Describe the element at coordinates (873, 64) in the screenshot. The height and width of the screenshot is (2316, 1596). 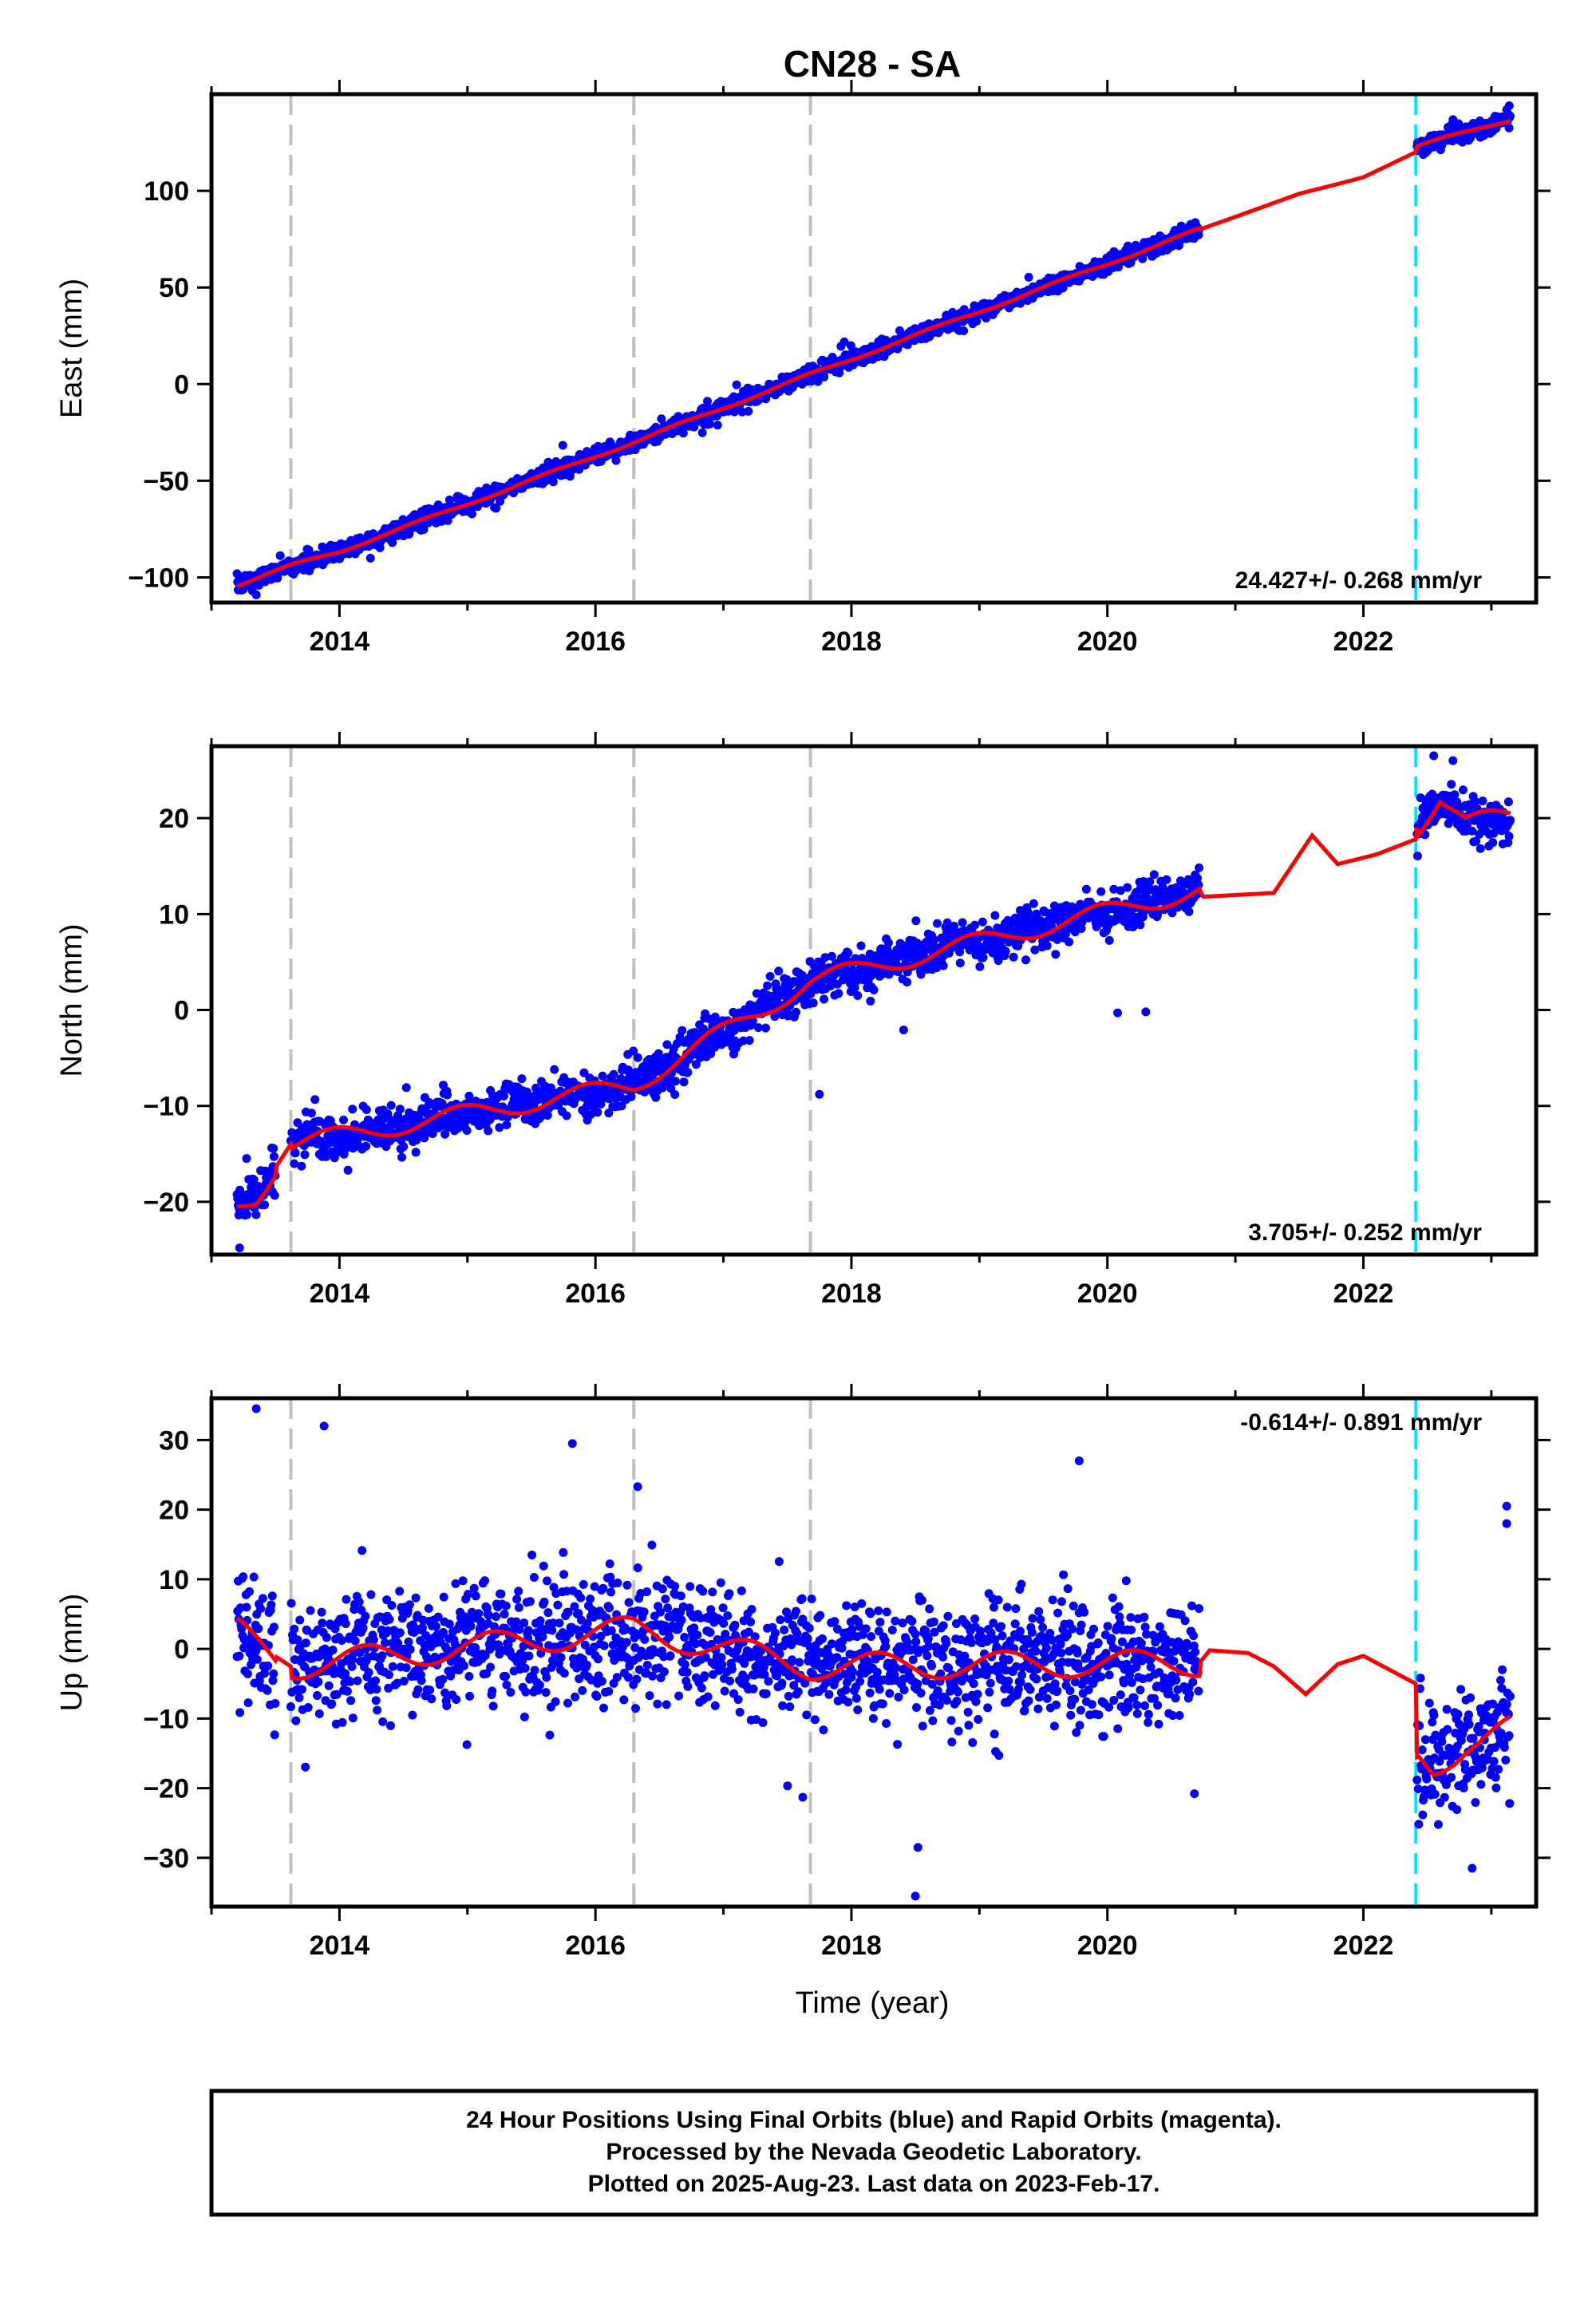
I see `chart-title: CN28 - SA` at that location.